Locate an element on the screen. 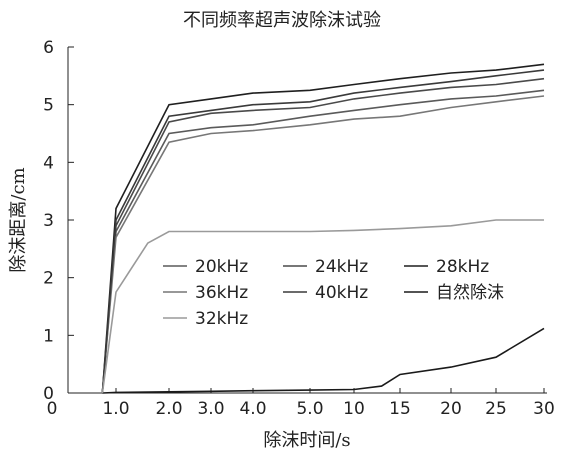 This screenshot has height=456, width=580. x-tick-label: 0 is located at coordinates (52, 409).